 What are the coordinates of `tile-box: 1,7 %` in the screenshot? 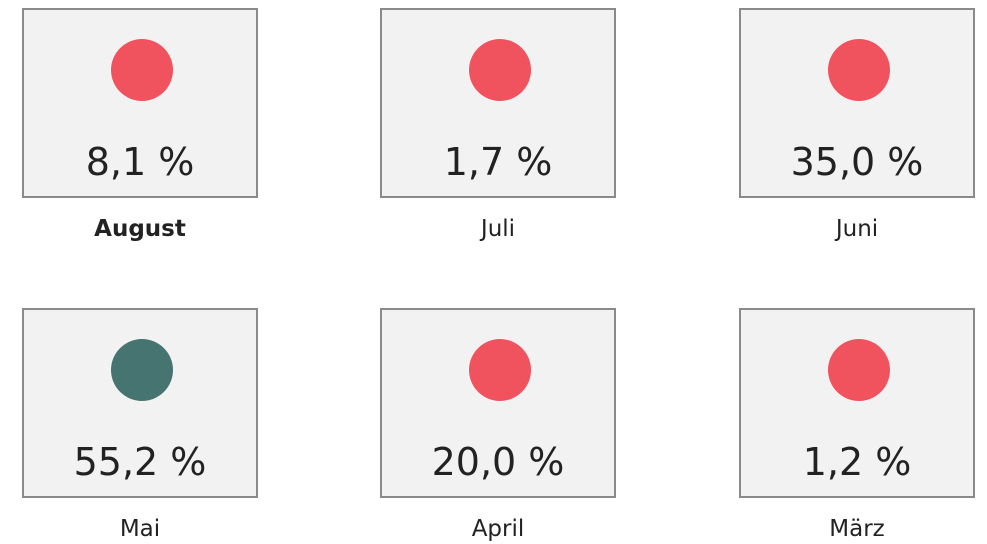 It's located at (498, 103).